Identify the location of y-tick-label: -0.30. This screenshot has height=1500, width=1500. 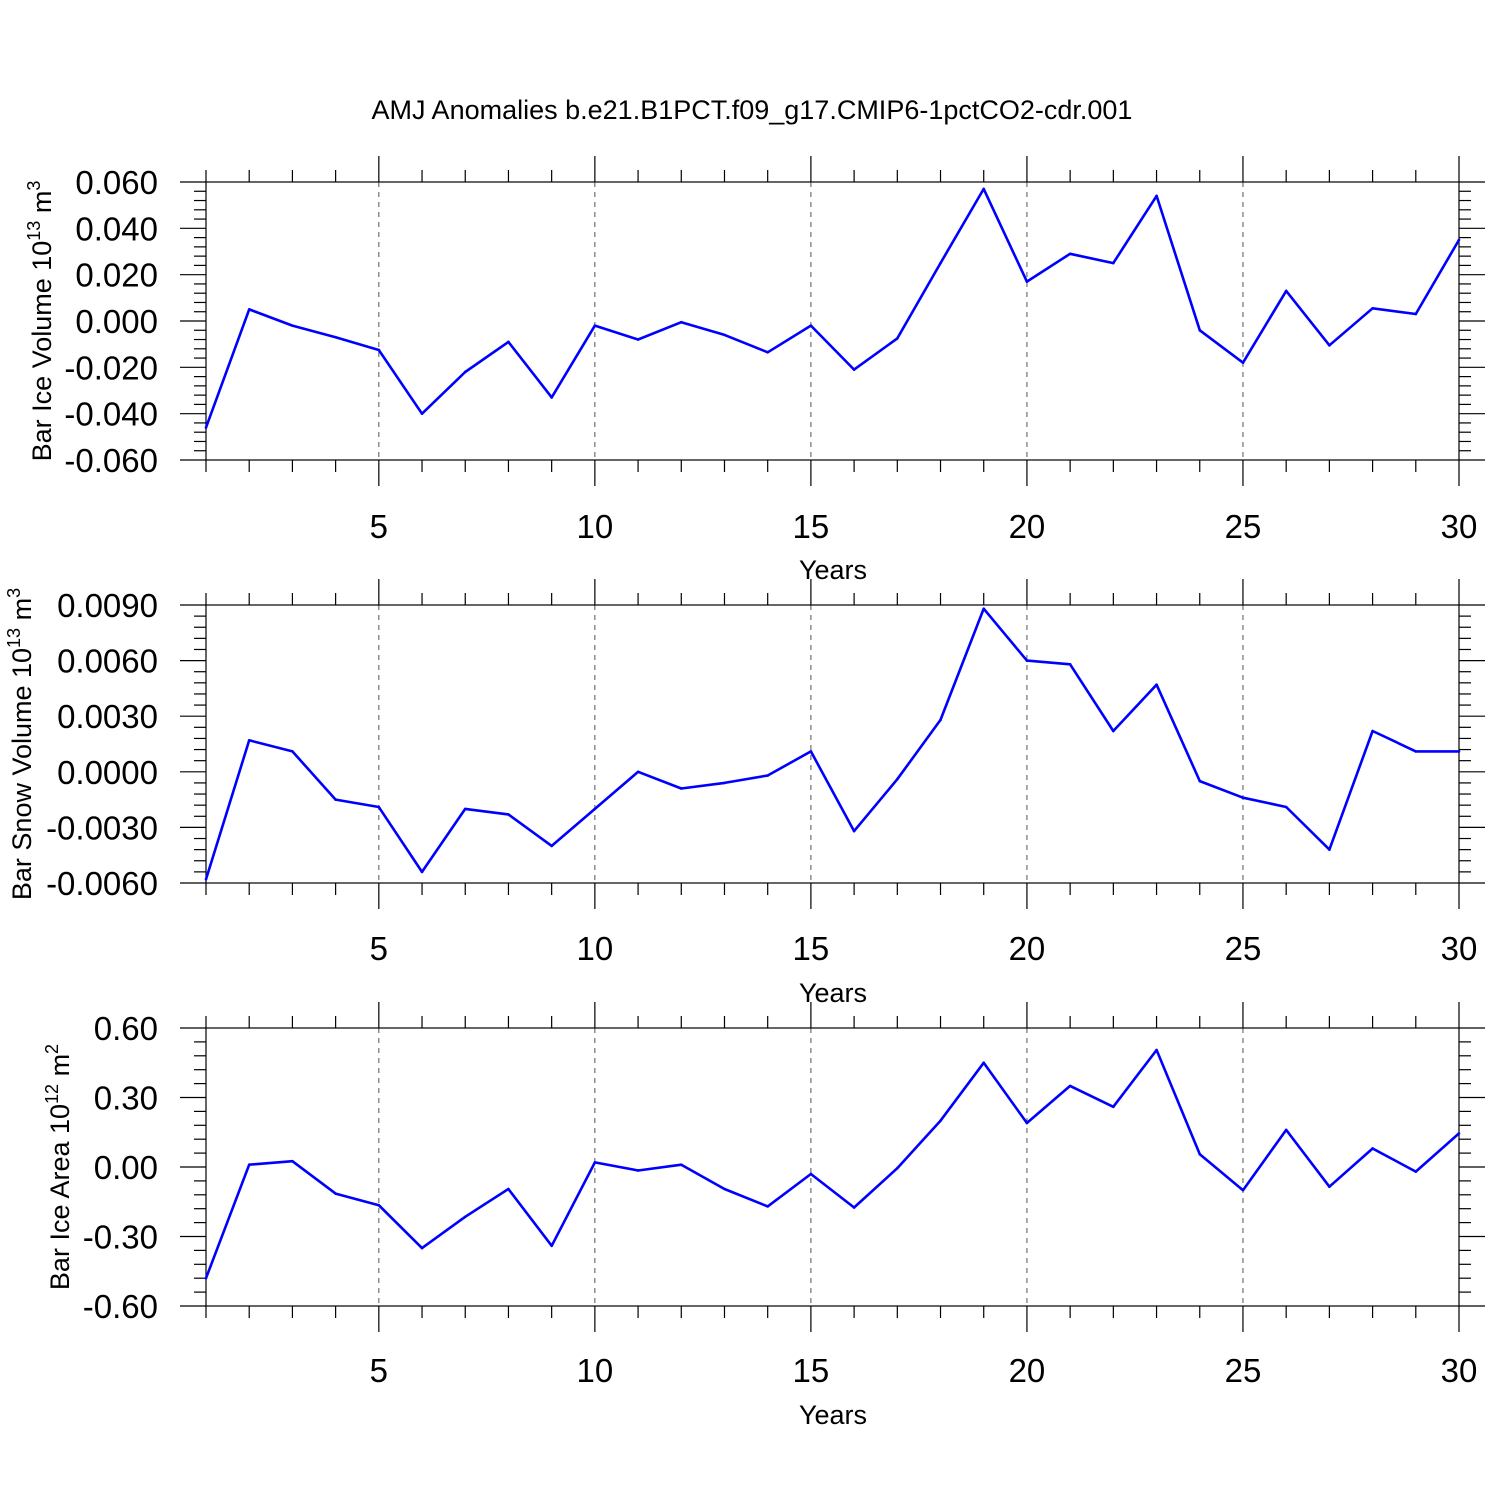
(120, 1237).